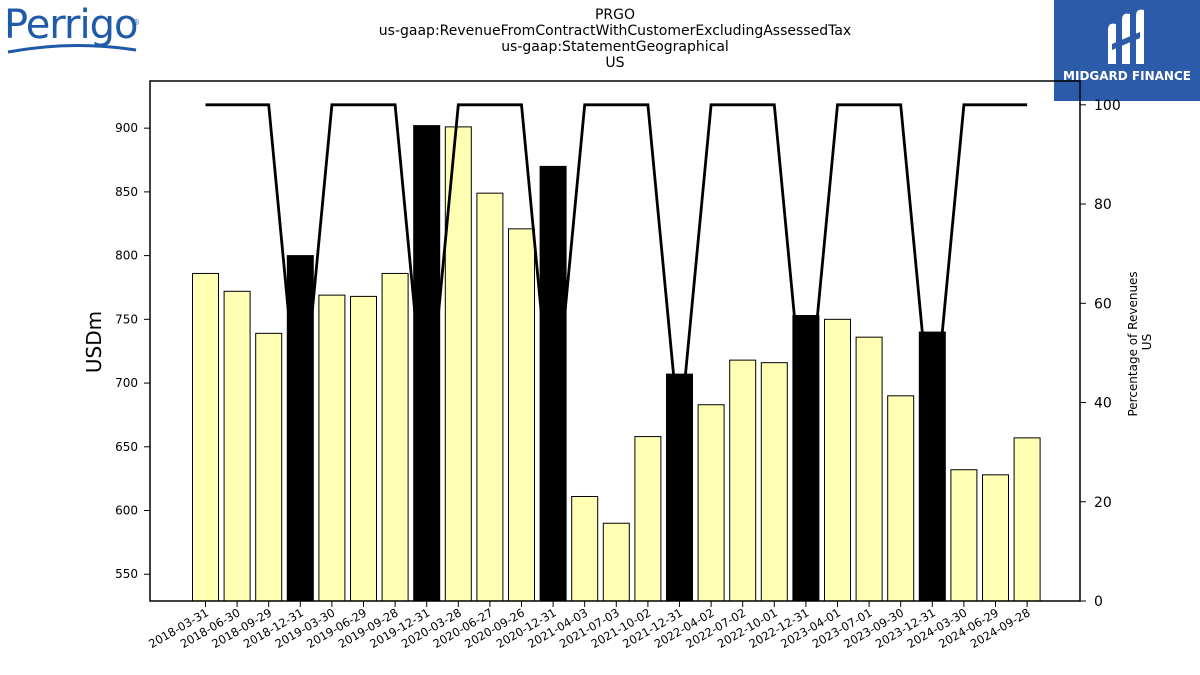  Describe the element at coordinates (126, 383) in the screenshot. I see `y-tick-label: 700` at that location.